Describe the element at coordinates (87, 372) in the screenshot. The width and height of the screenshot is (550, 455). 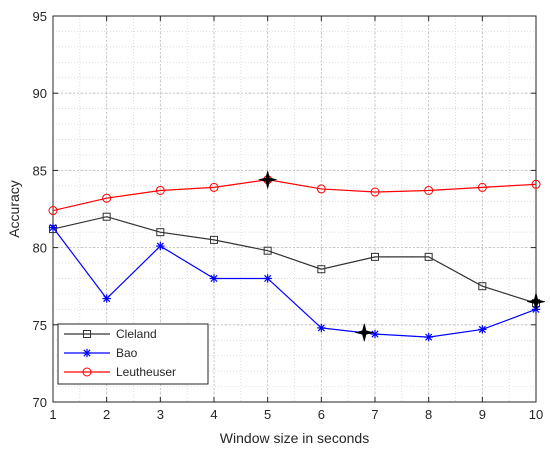
I see `legend-swatch-marker-leutheuser` at that location.